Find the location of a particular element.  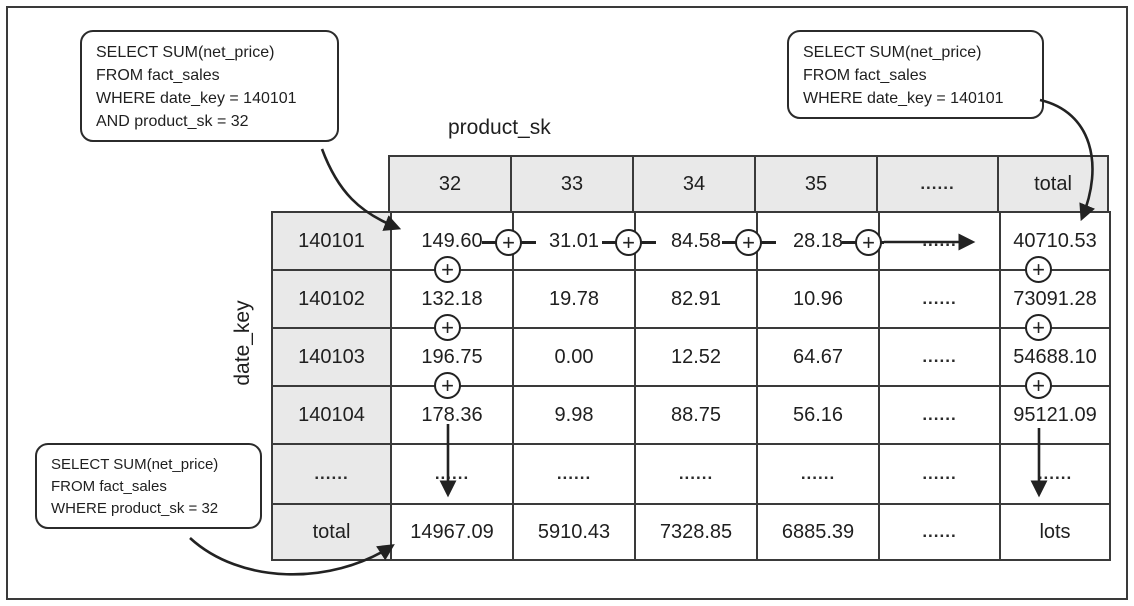

column-total-cell: 14967.09 is located at coordinates (452, 532).